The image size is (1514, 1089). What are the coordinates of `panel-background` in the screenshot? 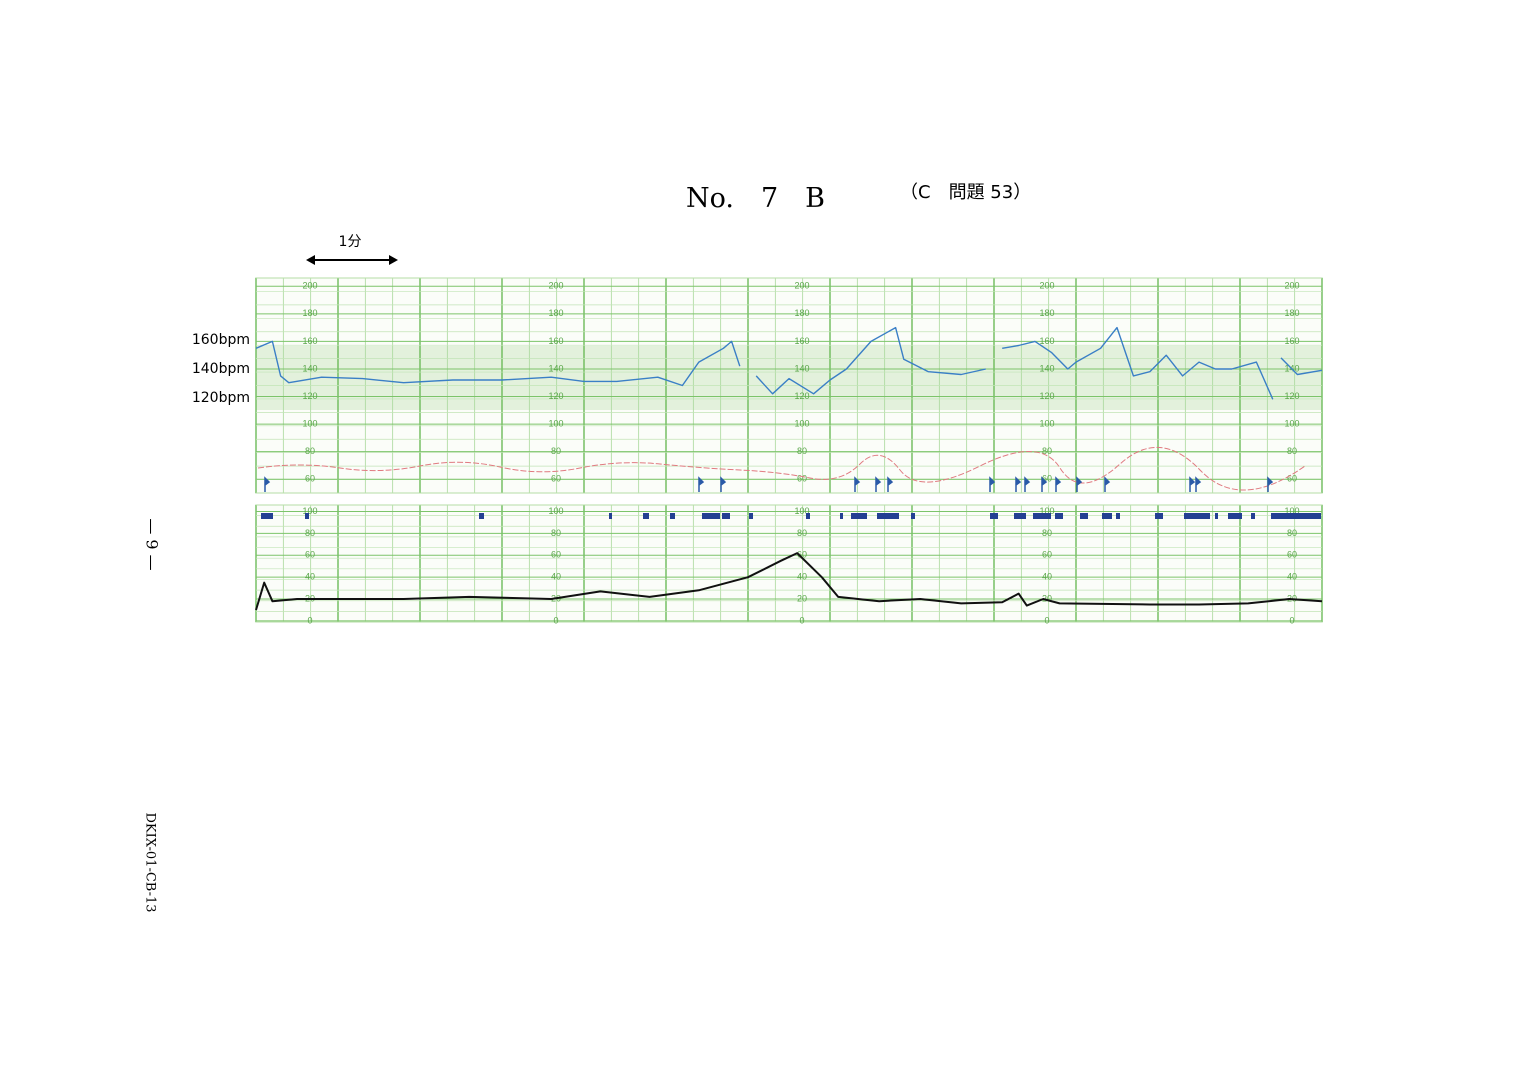 It's located at (789, 563).